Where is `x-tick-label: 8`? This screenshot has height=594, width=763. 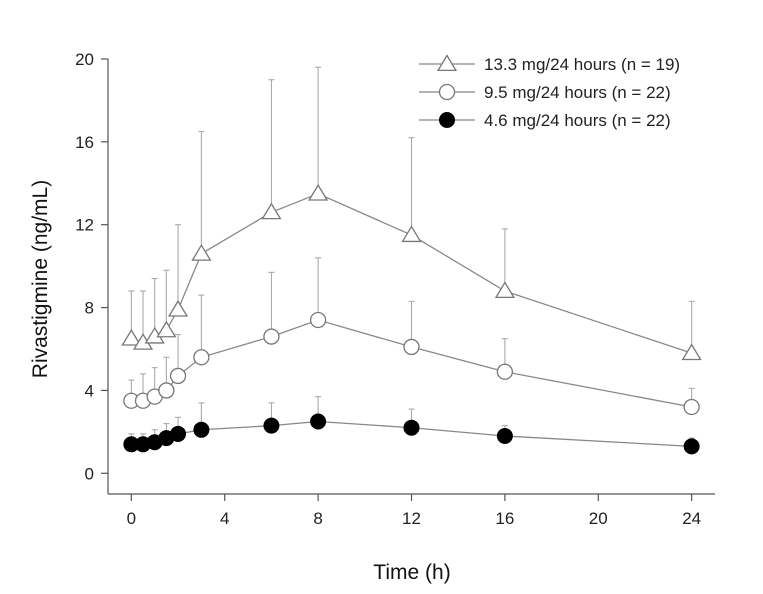 x-tick-label: 8 is located at coordinates (317, 518).